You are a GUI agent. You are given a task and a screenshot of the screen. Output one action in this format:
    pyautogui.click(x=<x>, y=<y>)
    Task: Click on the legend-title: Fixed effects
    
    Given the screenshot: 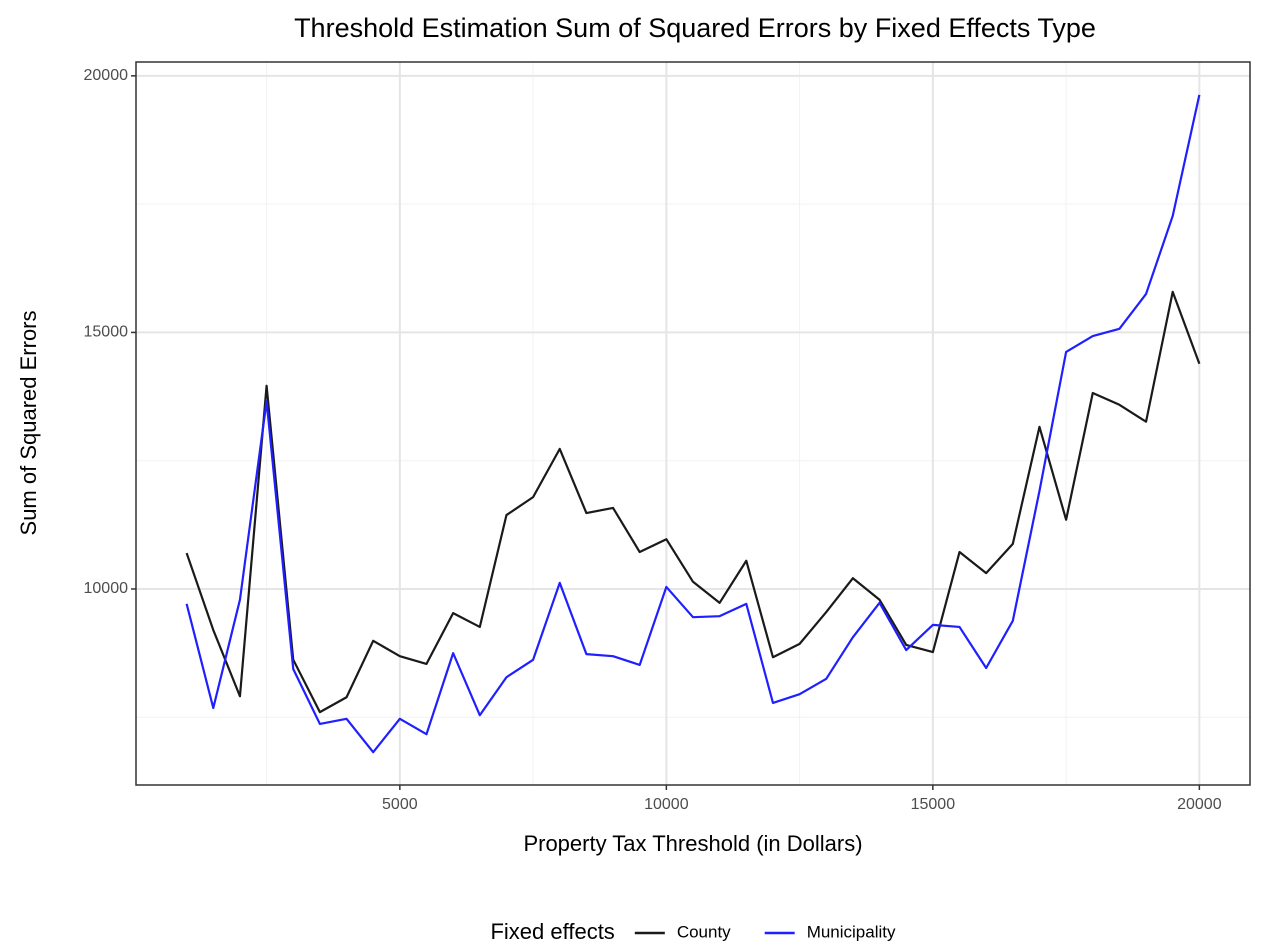 What is the action you would take?
    pyautogui.click(x=552, y=931)
    